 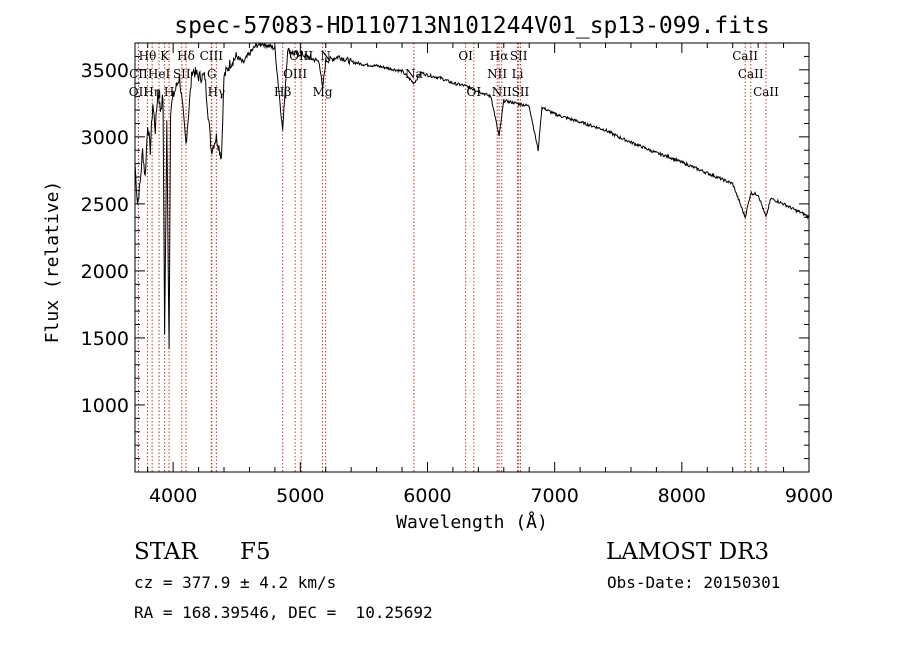 I want to click on line-label-23: SII, so click(x=519, y=56).